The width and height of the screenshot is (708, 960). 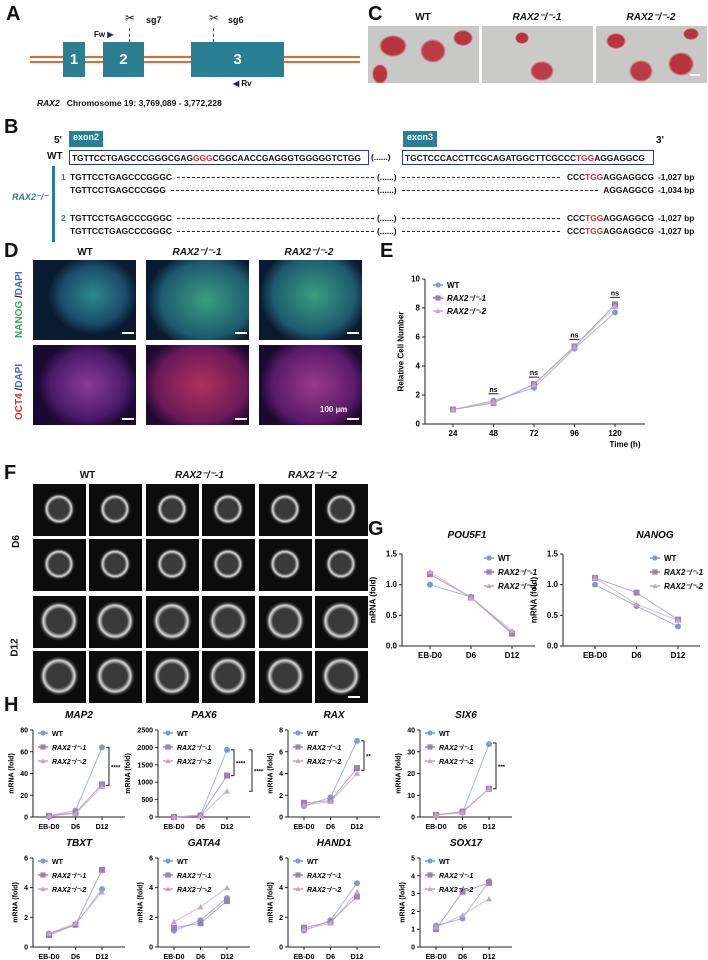 I want to click on x-tick-label: 120, so click(x=615, y=433).